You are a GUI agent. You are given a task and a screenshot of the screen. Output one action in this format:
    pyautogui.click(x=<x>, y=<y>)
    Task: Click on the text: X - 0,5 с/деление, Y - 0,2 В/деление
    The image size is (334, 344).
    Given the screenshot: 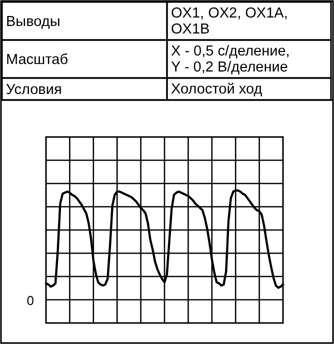 What is the action you would take?
    pyautogui.click(x=230, y=60)
    